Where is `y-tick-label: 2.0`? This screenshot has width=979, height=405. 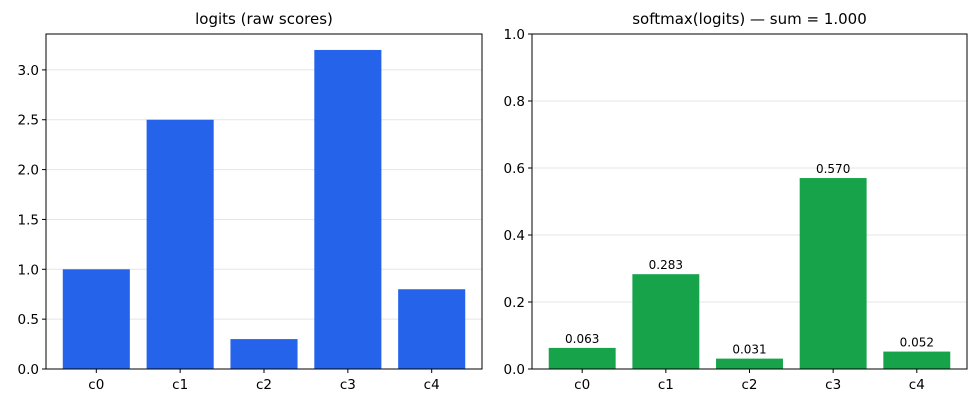 y-tick-label: 2.0 is located at coordinates (28, 171).